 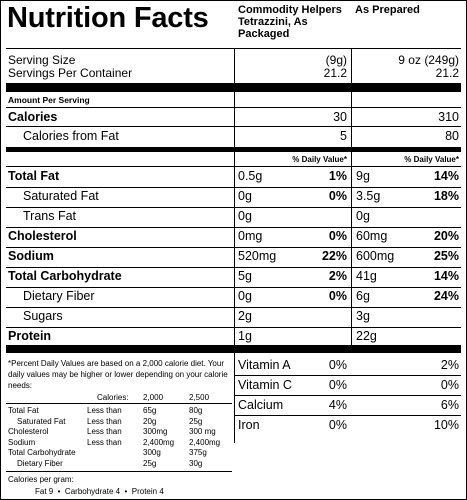 I want to click on footnote-row-2500: 25g, so click(x=196, y=421).